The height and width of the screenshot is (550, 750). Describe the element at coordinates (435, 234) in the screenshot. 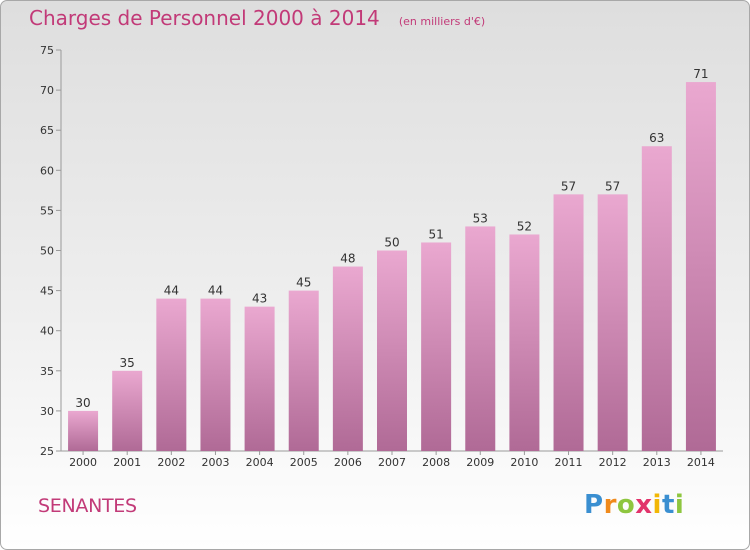

I see `bar-value-label: 51` at that location.